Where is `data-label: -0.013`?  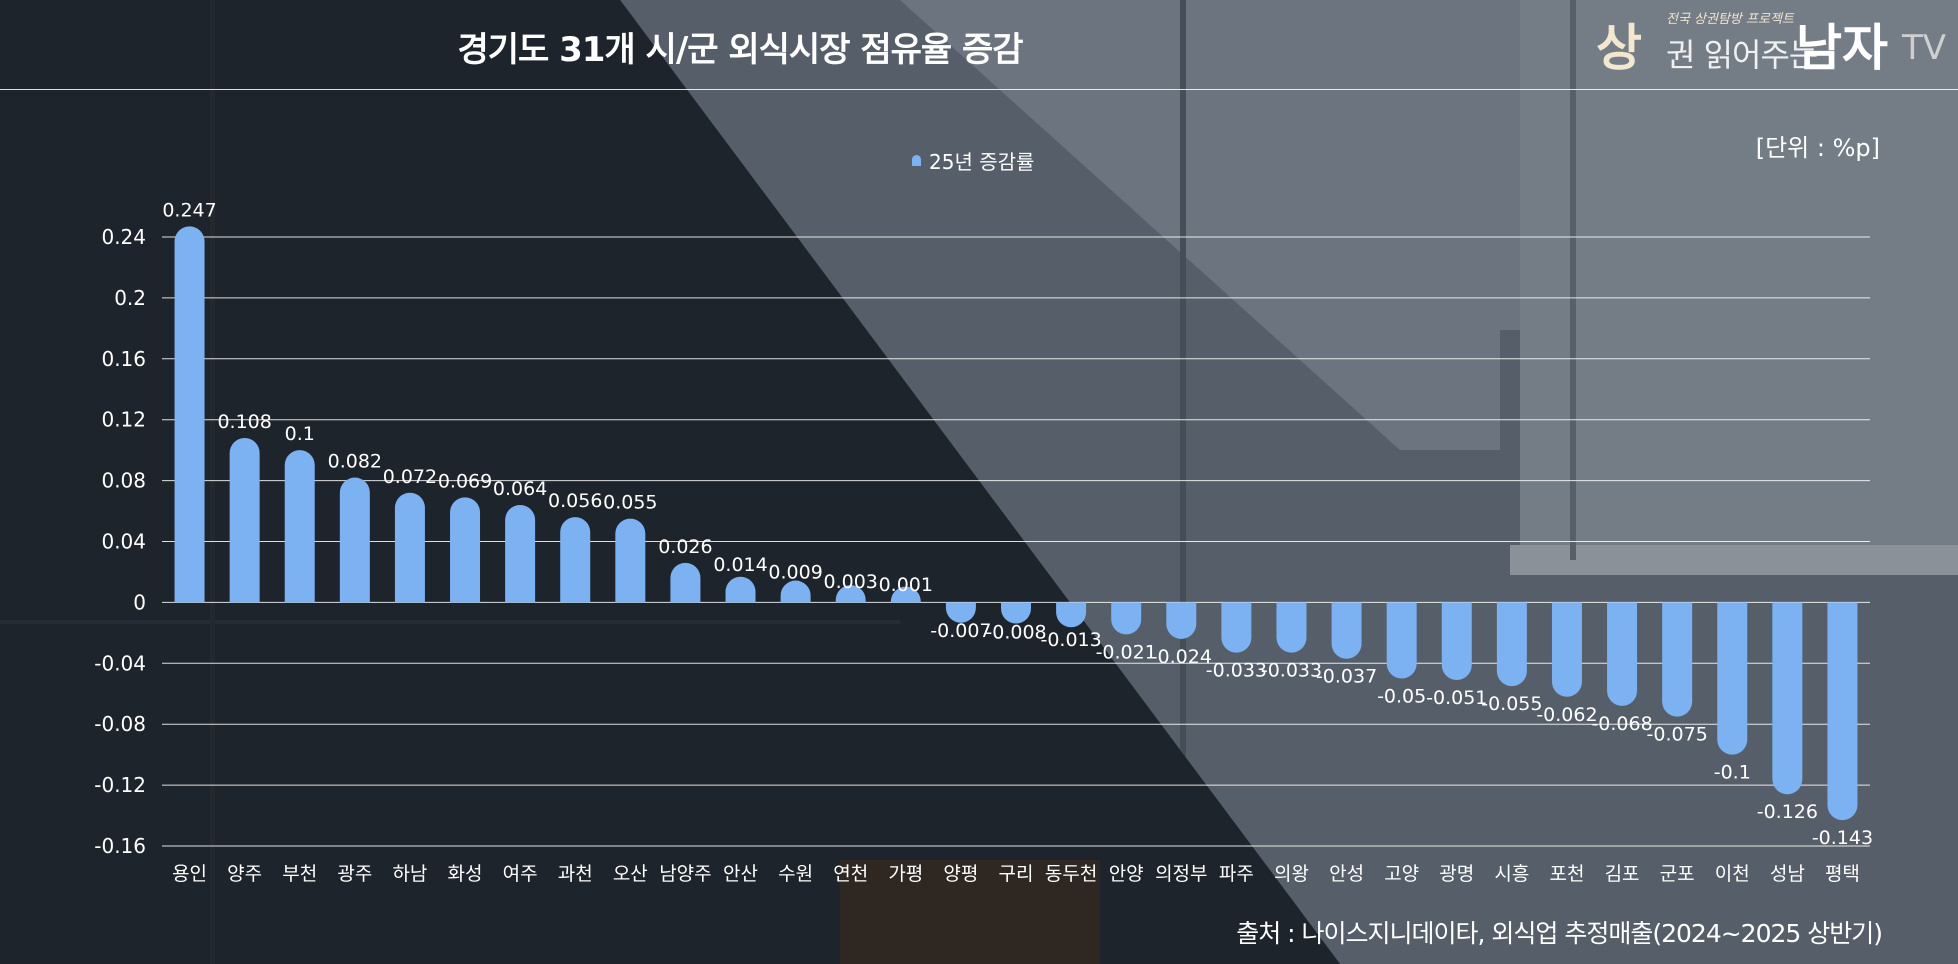
data-label: -0.013 is located at coordinates (1070, 640).